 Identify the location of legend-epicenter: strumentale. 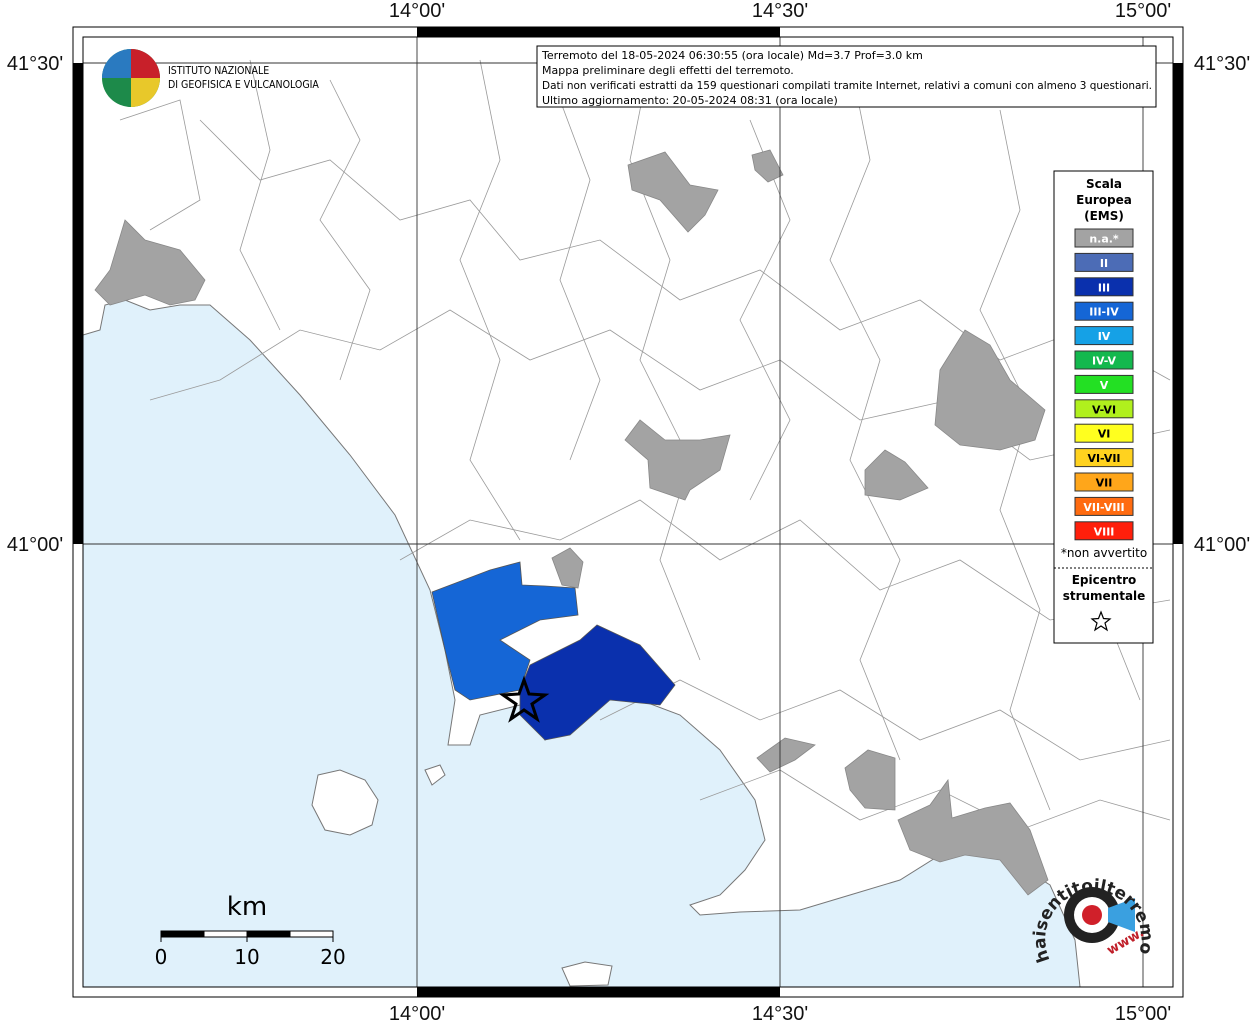
(1104, 596).